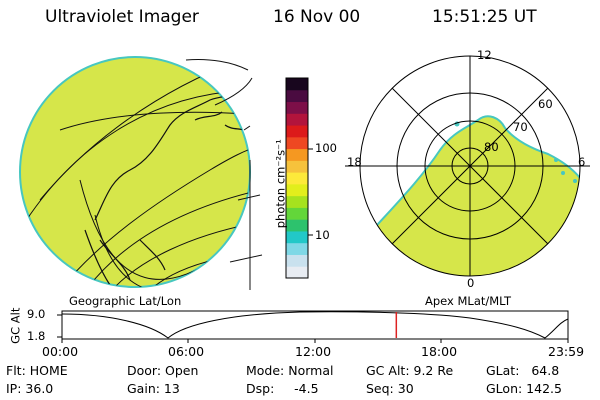 The height and width of the screenshot is (400, 600). What do you see at coordinates (566, 351) in the screenshot?
I see `time-tick-4: 23:59` at bounding box center [566, 351].